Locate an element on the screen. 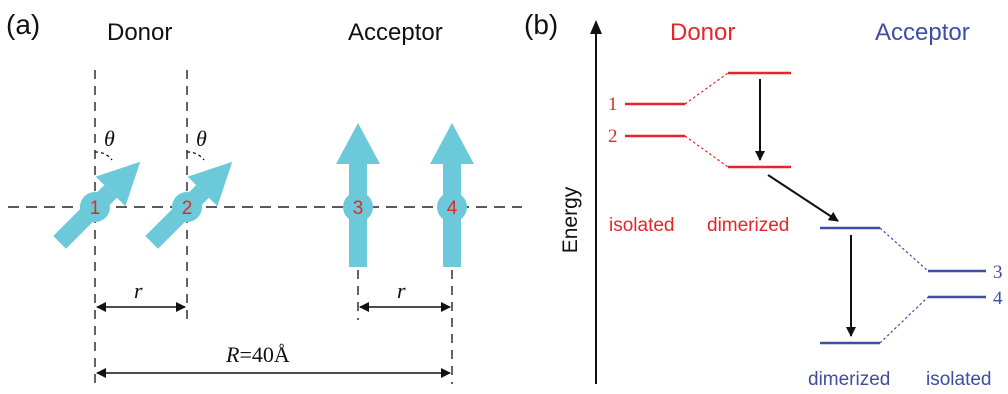 Image resolution: width=1008 pixels, height=394 pixels. panel-b-label: (b) is located at coordinates (541, 24).